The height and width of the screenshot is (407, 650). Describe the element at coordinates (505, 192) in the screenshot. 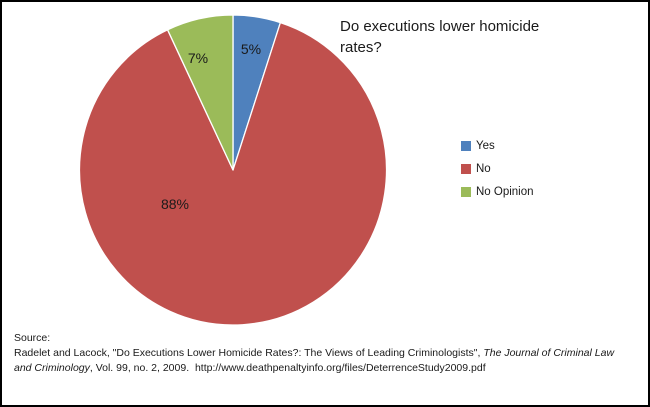

I see `legend-label-no-opinion: No Opinion` at that location.